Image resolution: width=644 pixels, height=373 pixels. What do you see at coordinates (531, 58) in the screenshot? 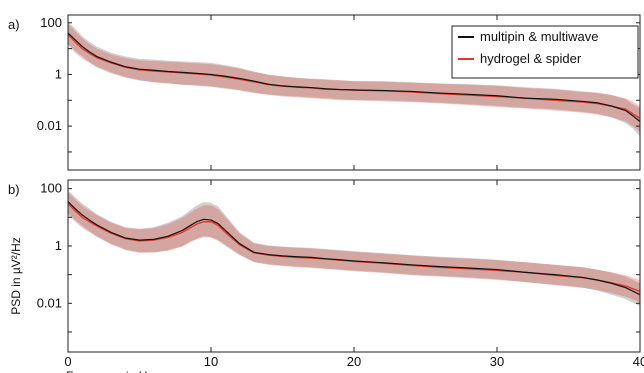
I see `legend-label: hydrogel & spider` at bounding box center [531, 58].